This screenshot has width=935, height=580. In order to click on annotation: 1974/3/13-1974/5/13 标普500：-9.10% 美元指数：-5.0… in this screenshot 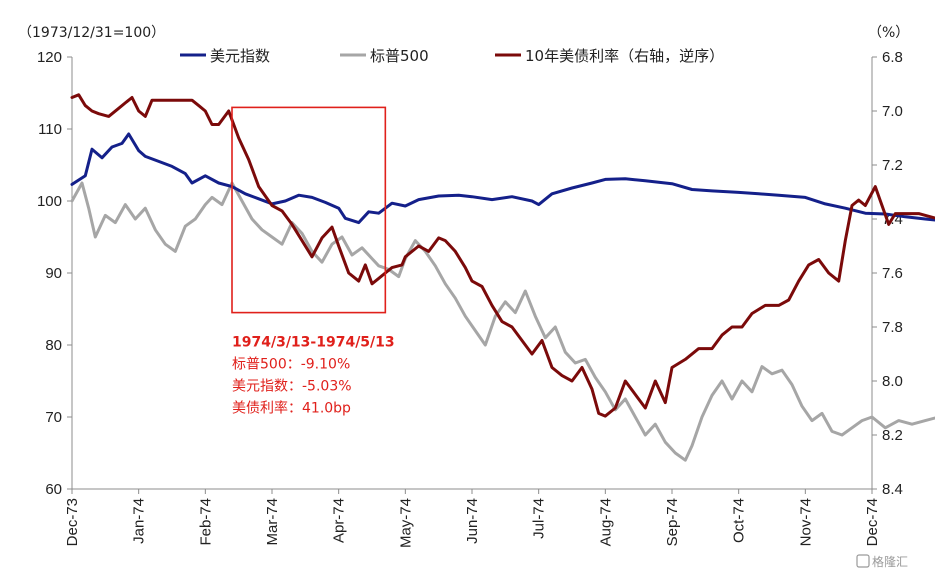, I will do `click(313, 261)`.